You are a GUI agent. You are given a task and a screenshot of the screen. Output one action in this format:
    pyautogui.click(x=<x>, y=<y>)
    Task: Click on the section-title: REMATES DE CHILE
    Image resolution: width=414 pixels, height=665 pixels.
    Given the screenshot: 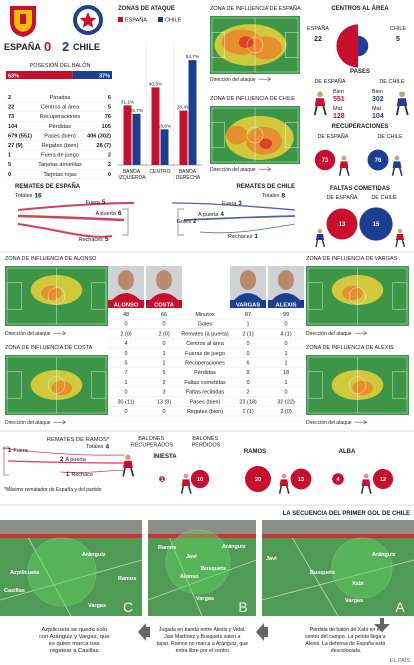 What is the action you would take?
    pyautogui.click(x=265, y=187)
    